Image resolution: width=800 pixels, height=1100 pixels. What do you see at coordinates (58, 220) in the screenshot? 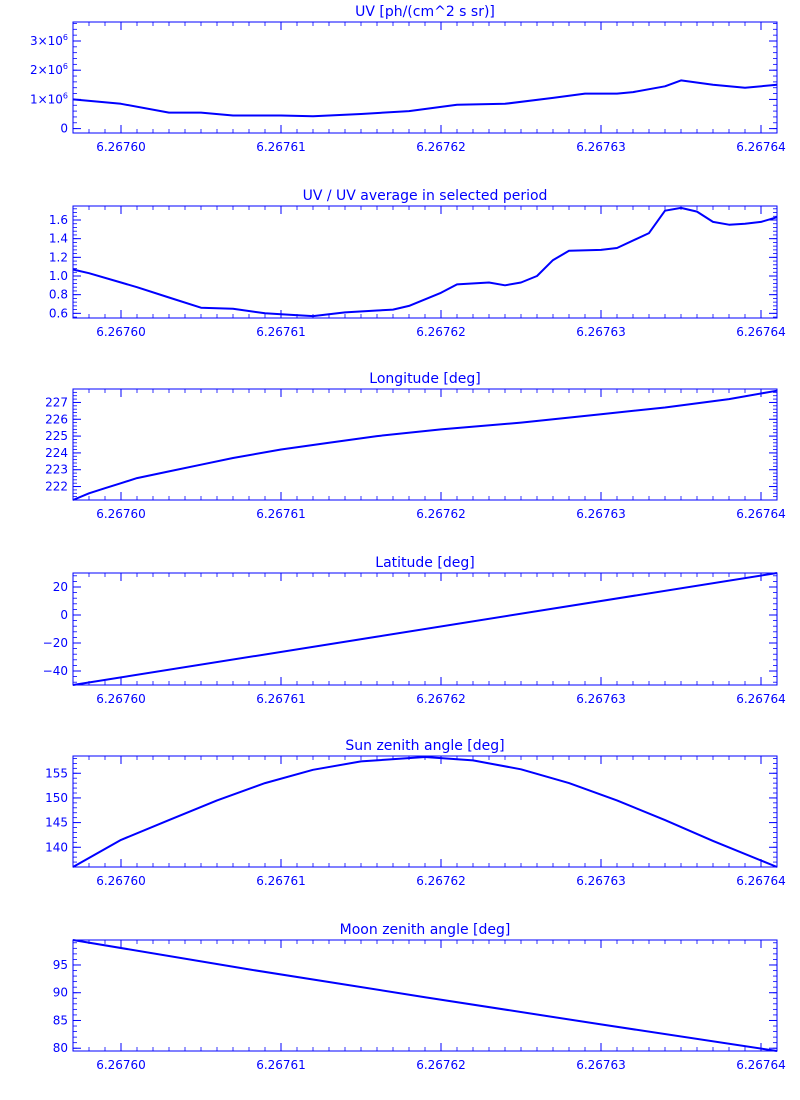
I see `y-tick-label: 1.6` at bounding box center [58, 220].